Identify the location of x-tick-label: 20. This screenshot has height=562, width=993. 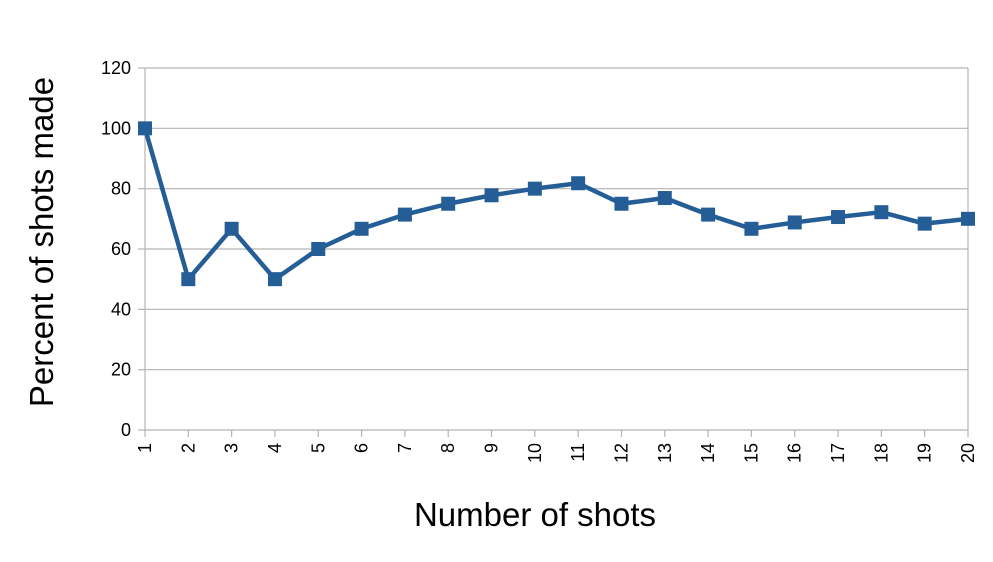
(968, 453).